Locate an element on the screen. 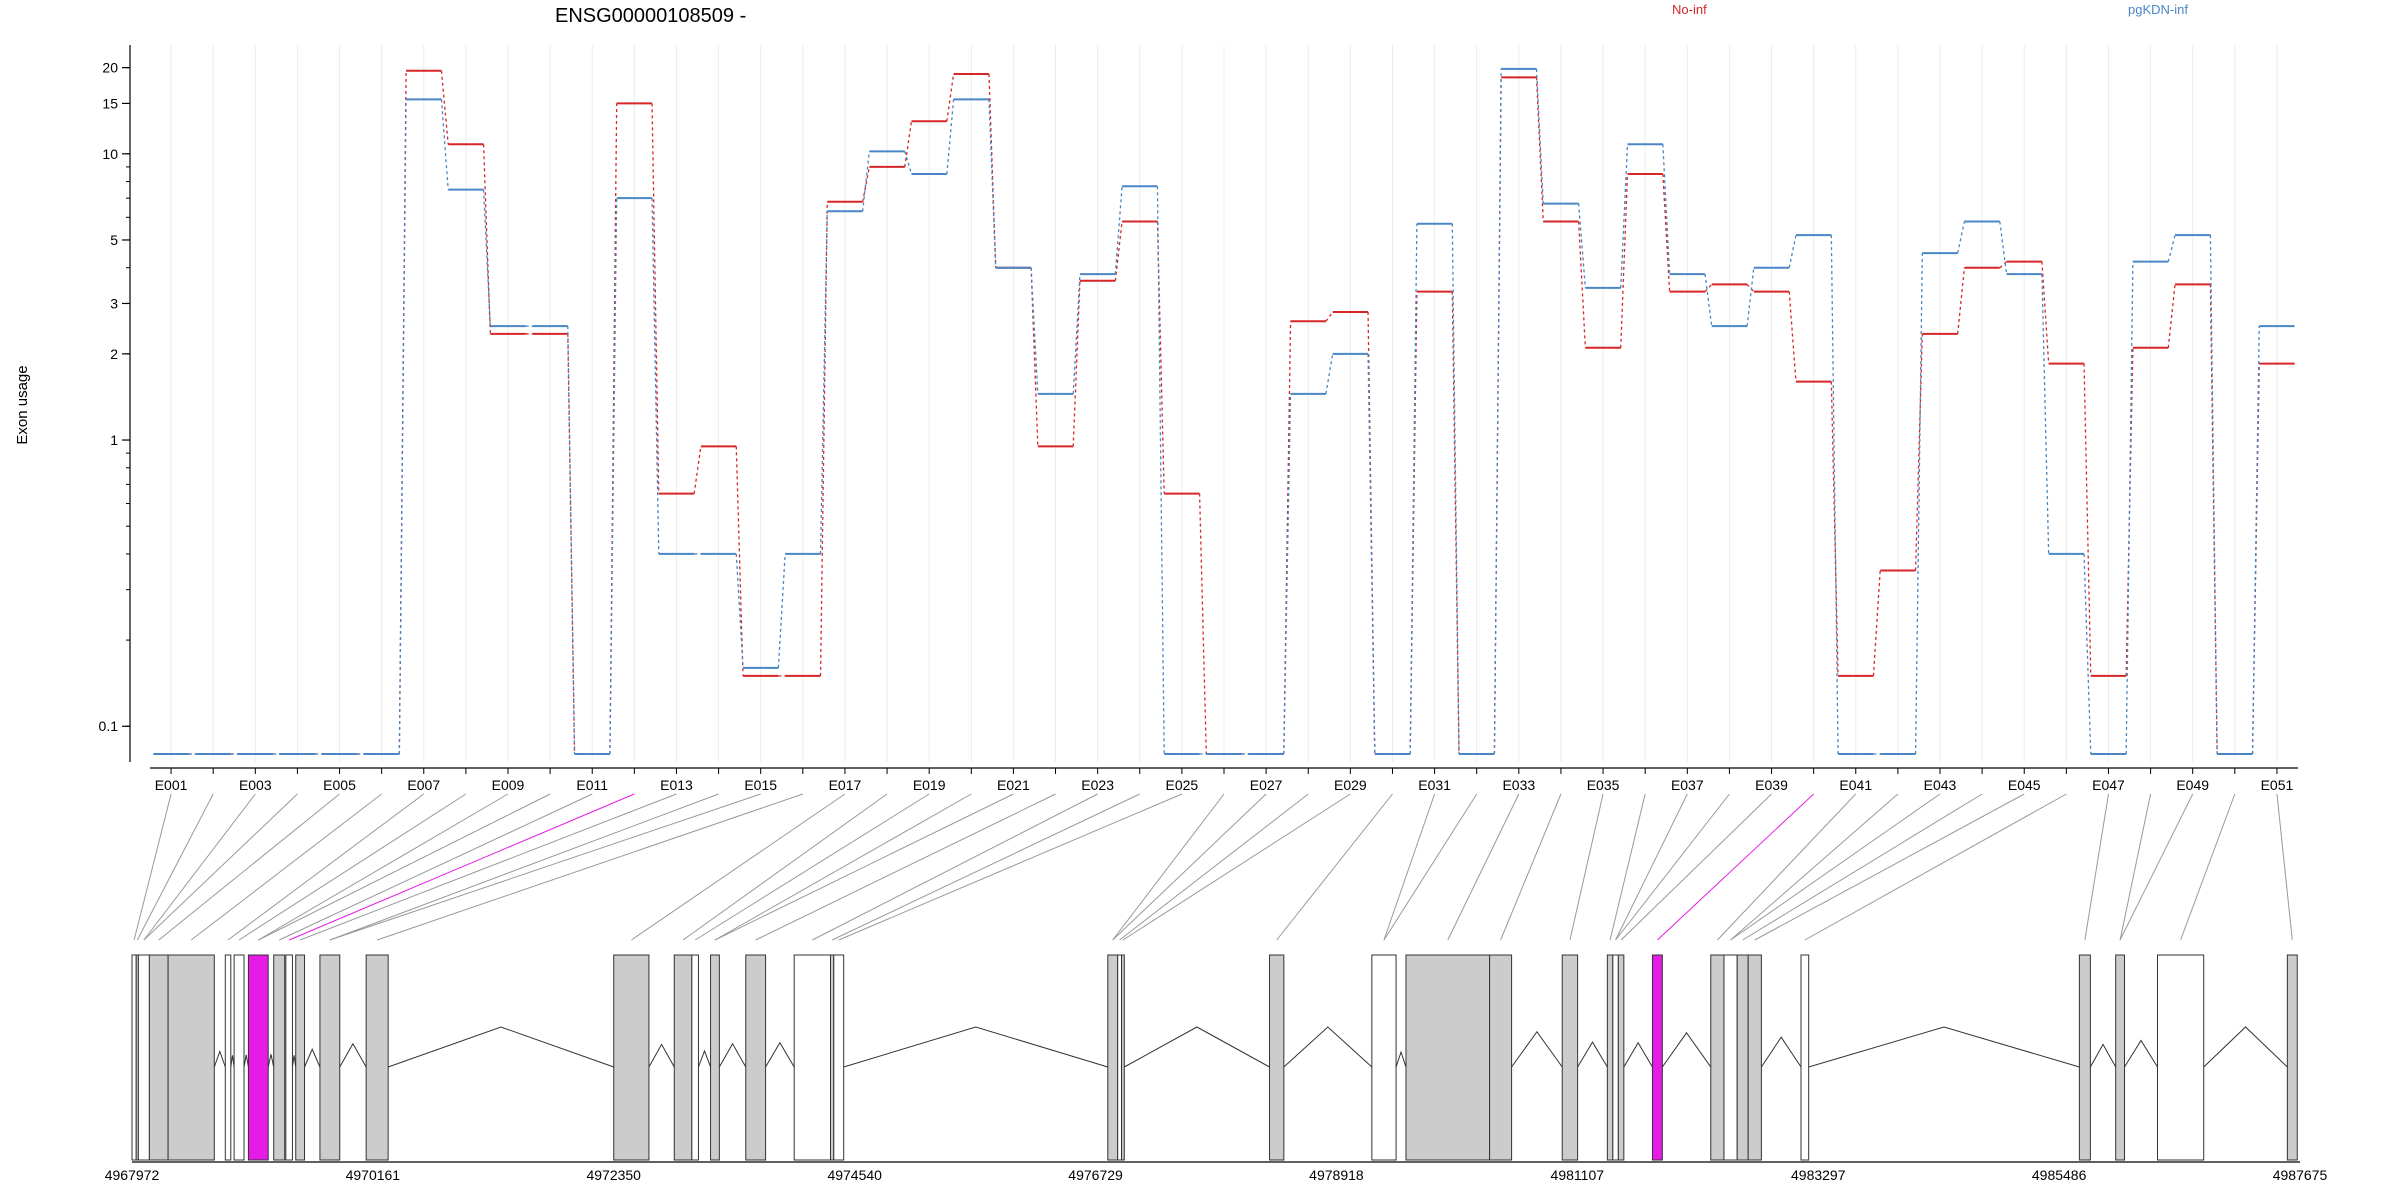 The height and width of the screenshot is (1200, 2400). x-tick-label: E035 is located at coordinates (1603, 785).